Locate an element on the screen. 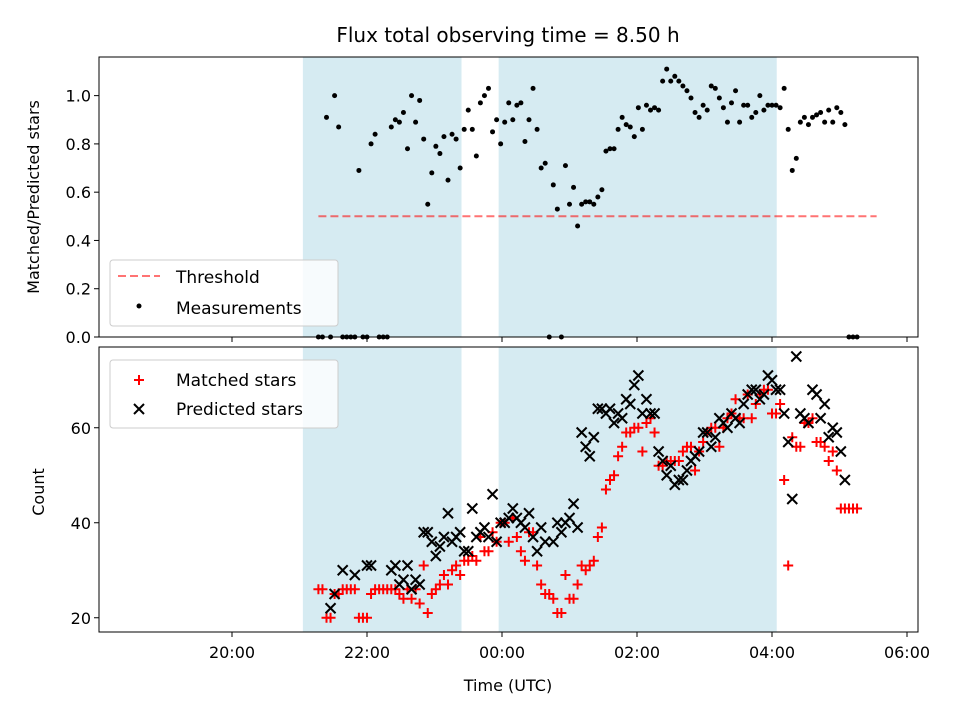  ratio-y-tick-label: 0.0 is located at coordinates (78, 337).